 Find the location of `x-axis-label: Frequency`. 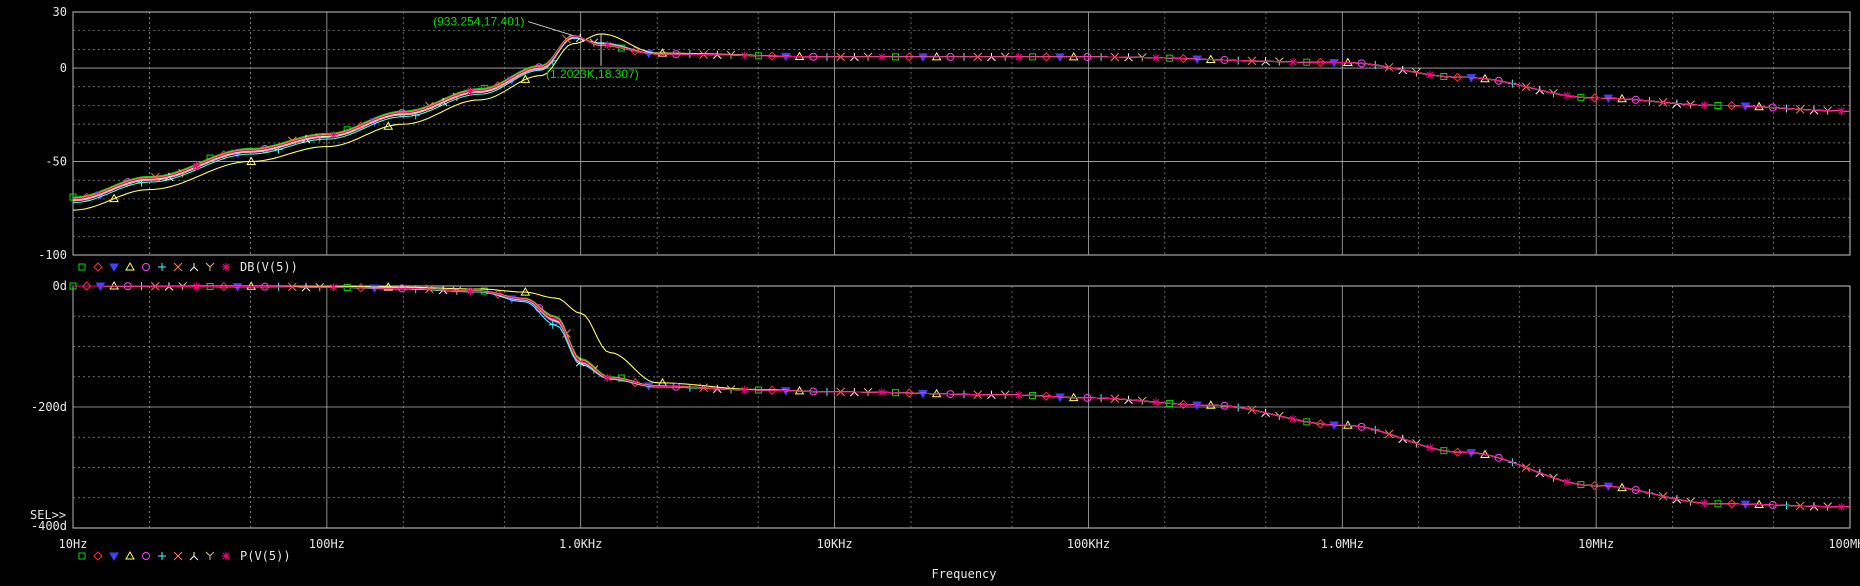

x-axis-label: Frequency is located at coordinates (963, 574).